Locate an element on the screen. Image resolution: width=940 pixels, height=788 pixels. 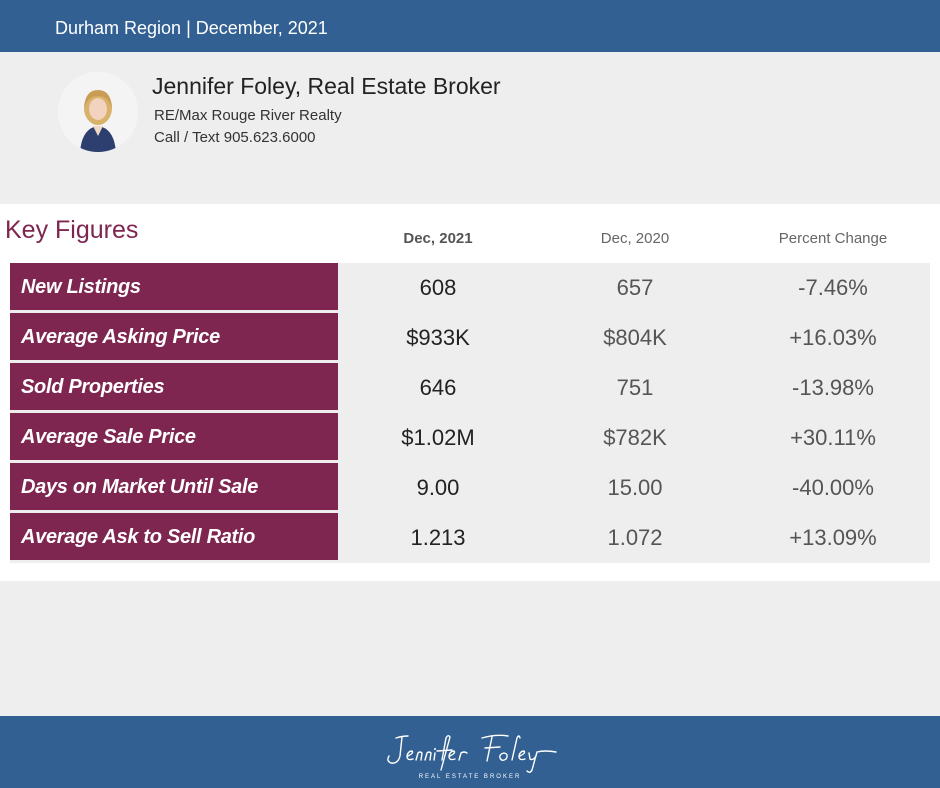
row-label: Sold Properties is located at coordinates (174, 386).